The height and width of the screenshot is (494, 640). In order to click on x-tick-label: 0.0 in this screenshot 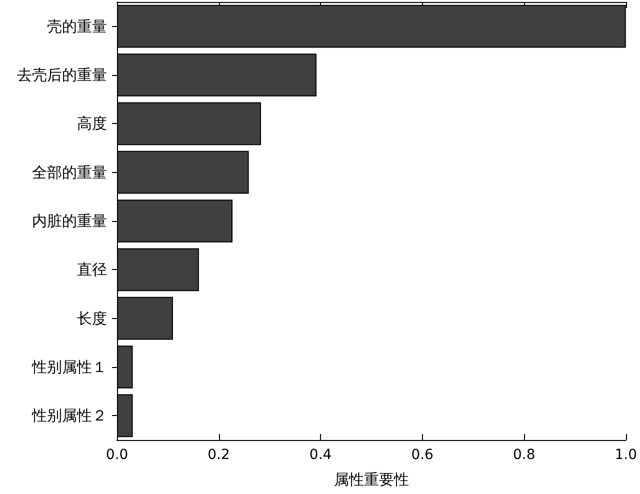, I will do `click(117, 455)`.